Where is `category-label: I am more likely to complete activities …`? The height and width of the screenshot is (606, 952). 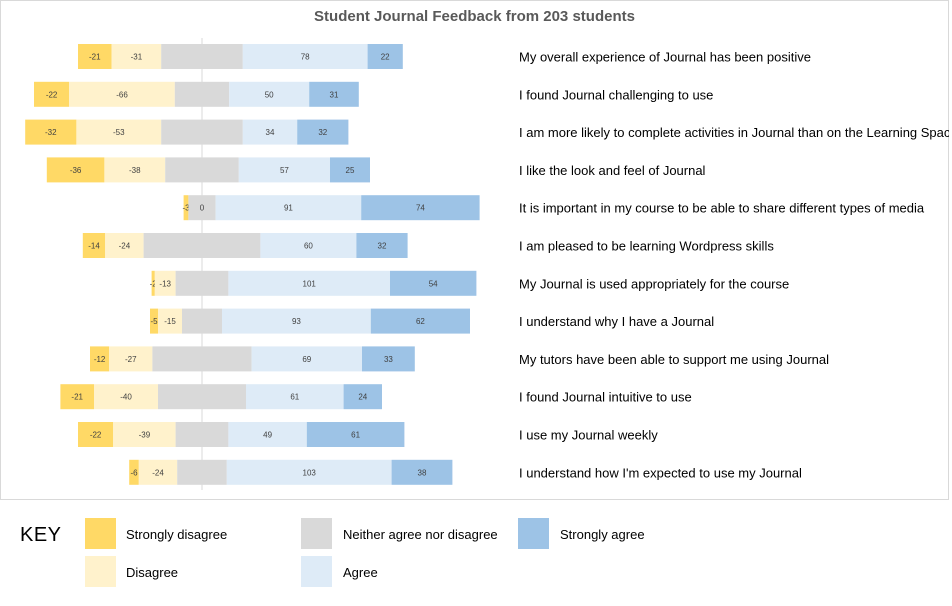
category-label: I am more likely to complete activities … is located at coordinates (734, 132).